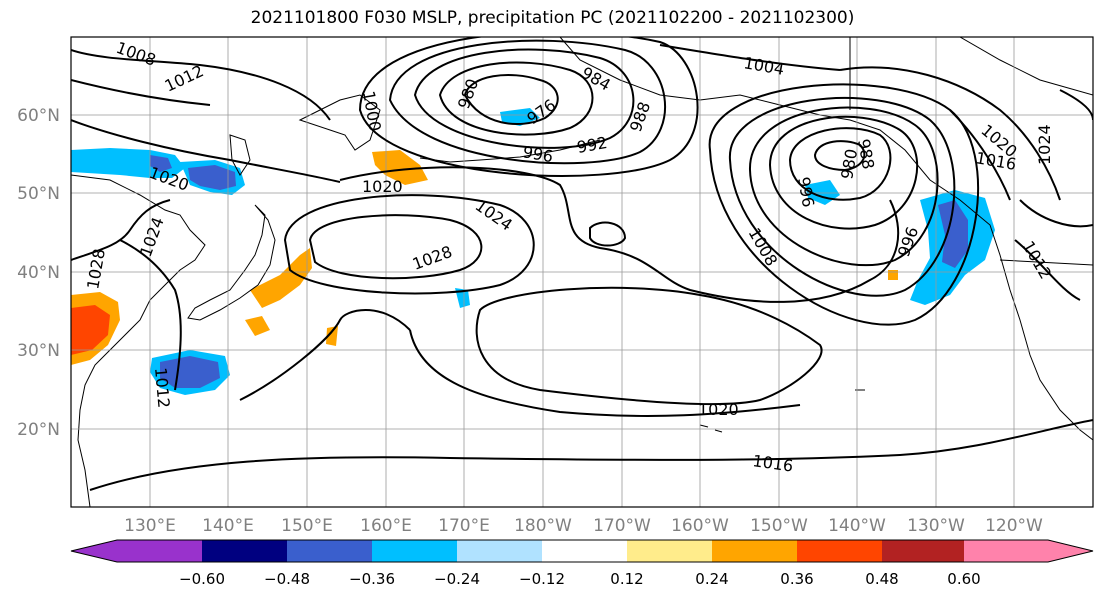 The image size is (1105, 601). I want to click on lon-label: 160°W, so click(700, 526).